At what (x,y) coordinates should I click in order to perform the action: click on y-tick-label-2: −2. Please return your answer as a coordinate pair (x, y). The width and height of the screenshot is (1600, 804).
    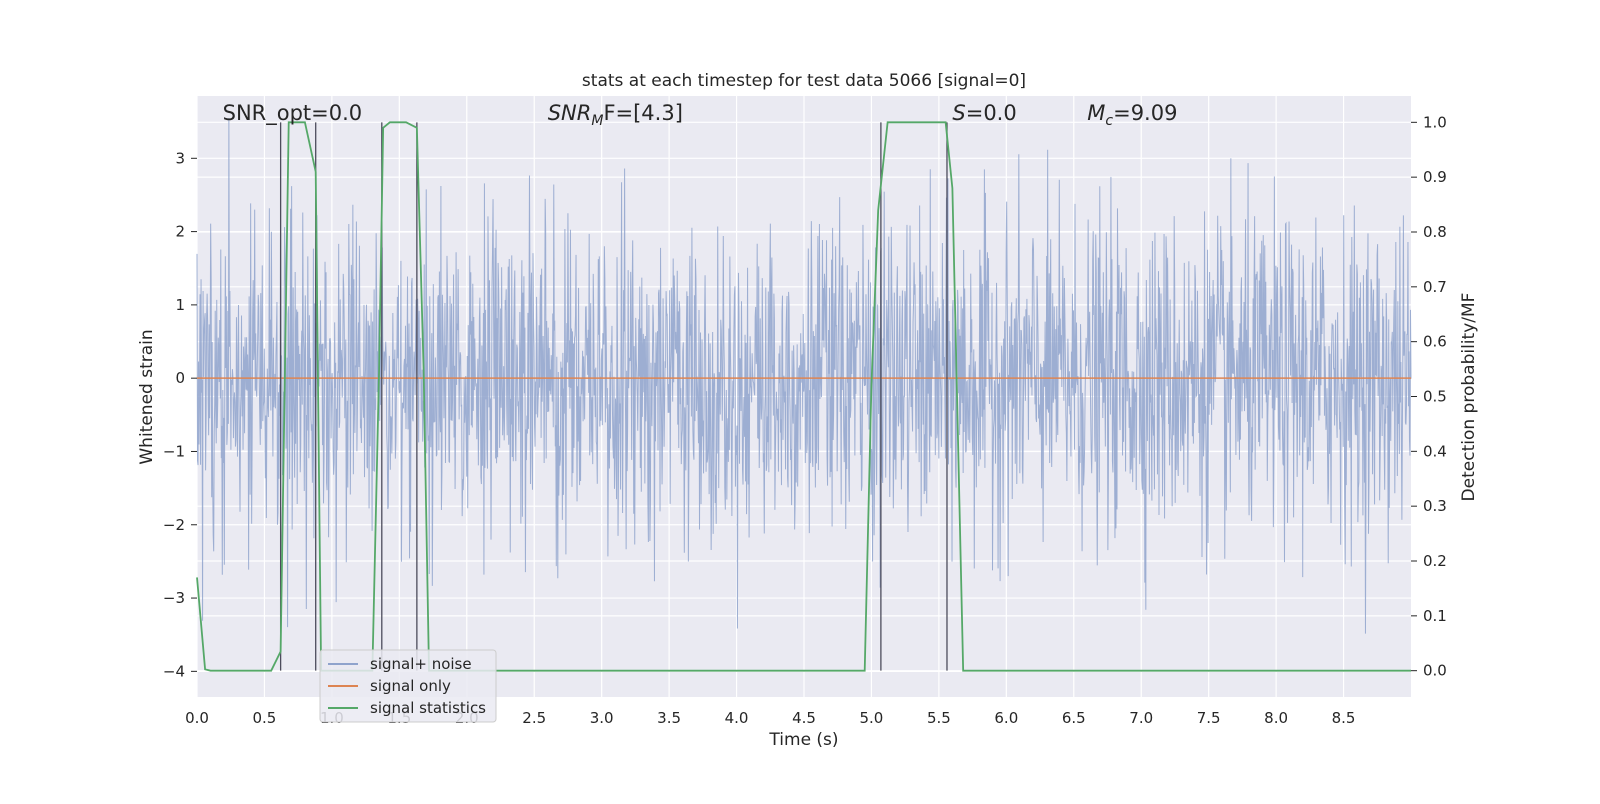
    Looking at the image, I should click on (174, 525).